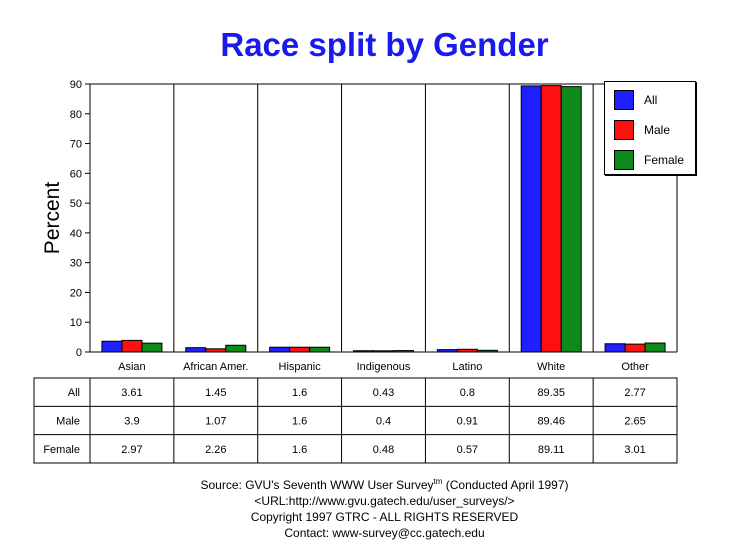 The width and height of the screenshot is (729, 553). I want to click on table-row-header: Male, so click(68, 421).